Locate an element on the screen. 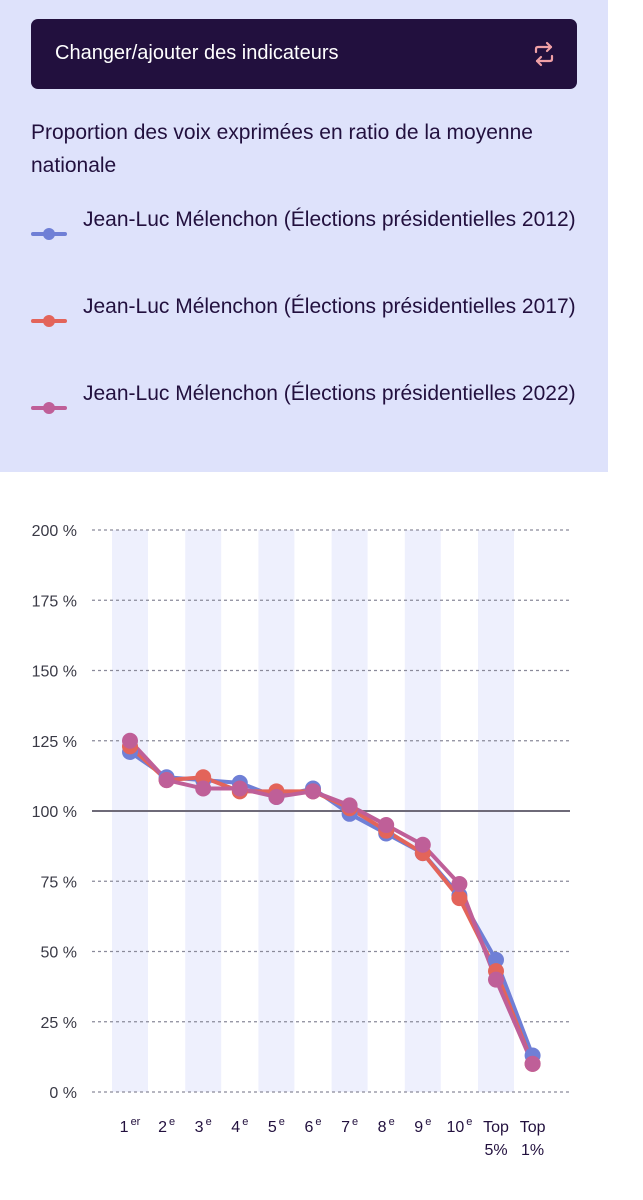 The height and width of the screenshot is (1200, 643). x-tick-label-line2: 1% is located at coordinates (532, 1150).